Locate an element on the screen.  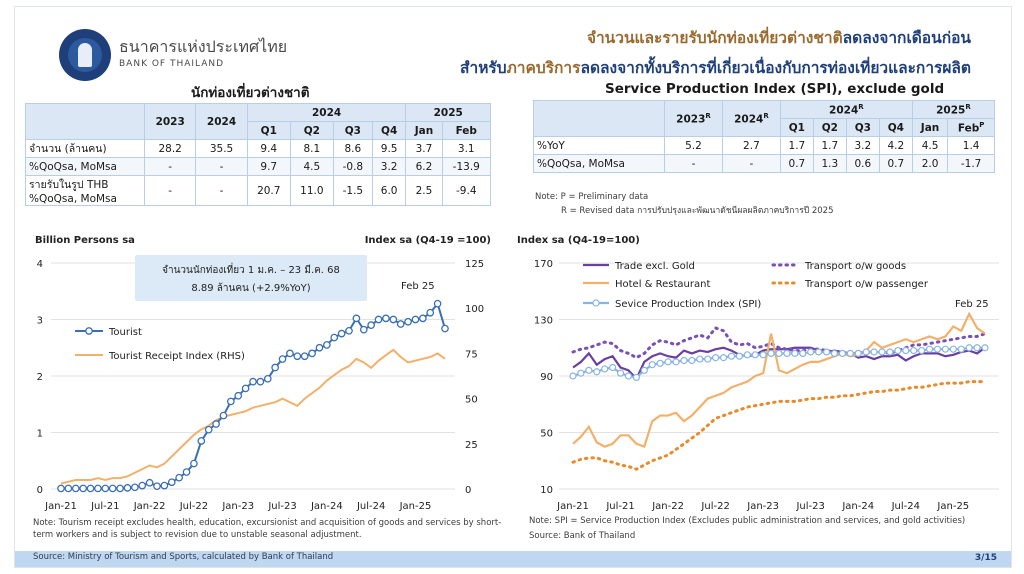
hotel-series-line is located at coordinates (779, 380).